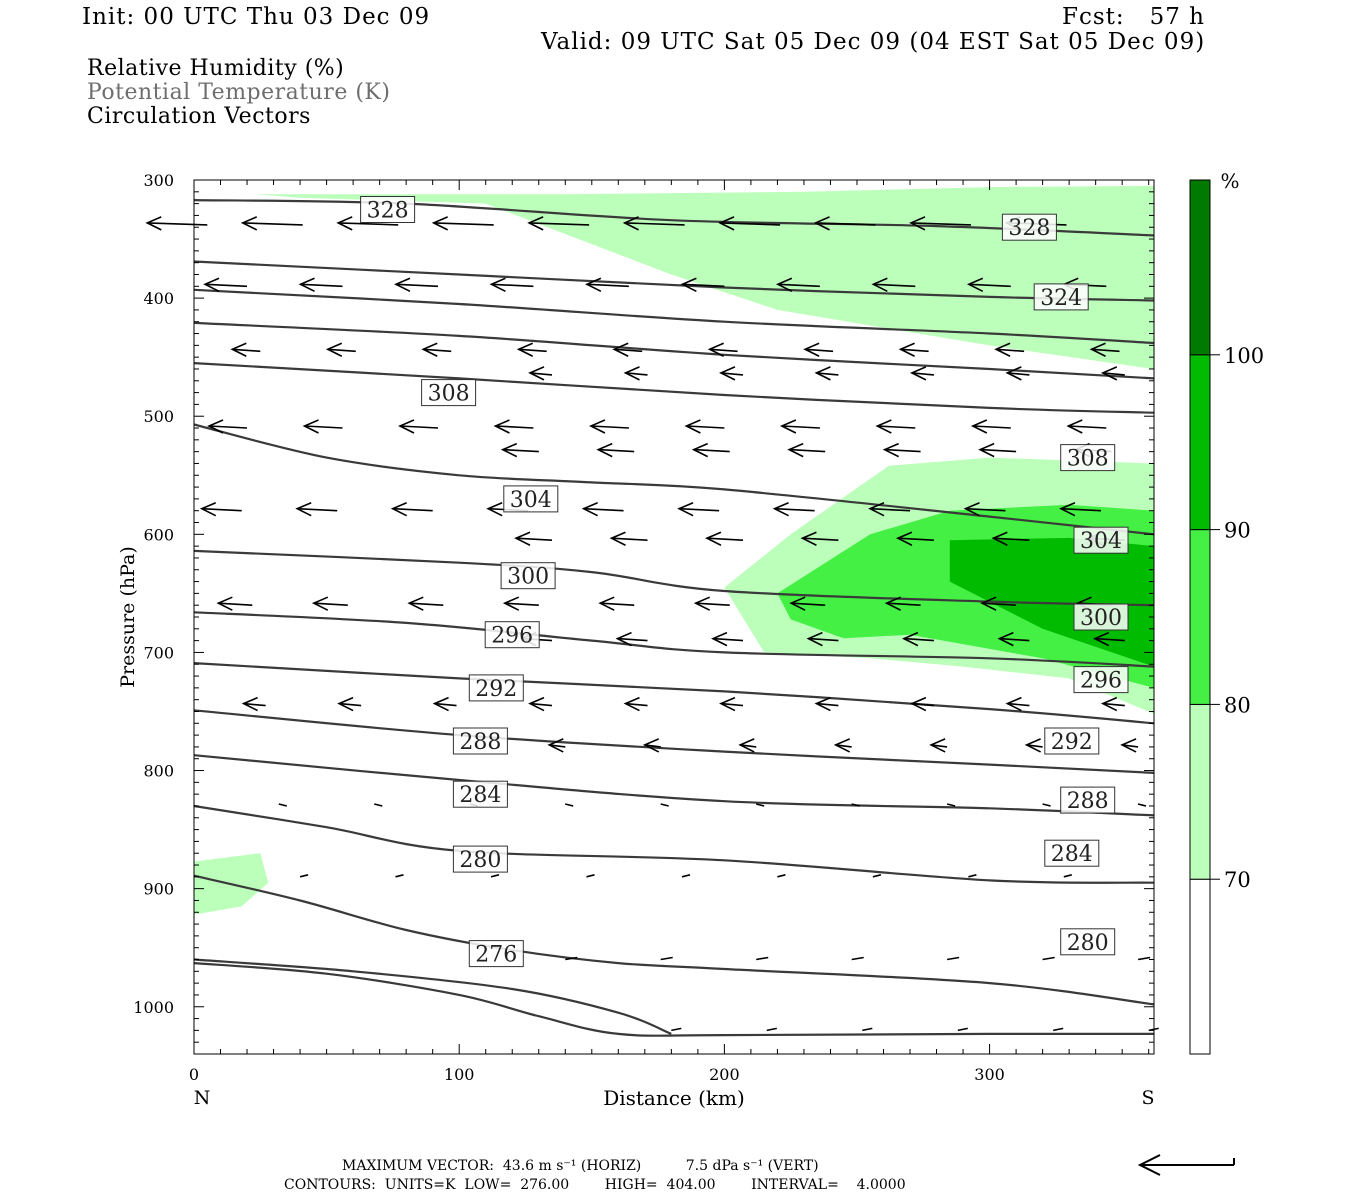  I want to click on forecast-hour-label: Fcst: 57 h, so click(1133, 17).